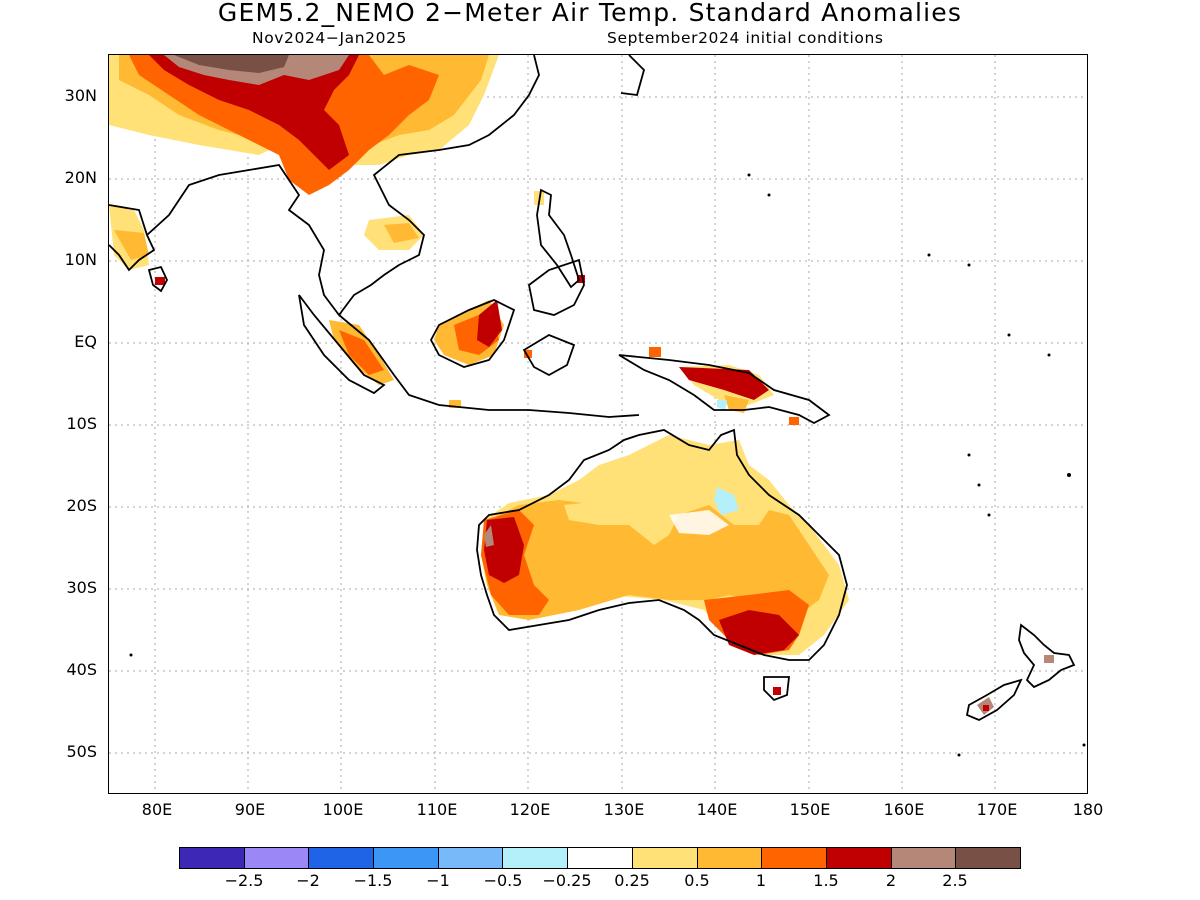  I want to click on lon-label: 150E, so click(810, 809).